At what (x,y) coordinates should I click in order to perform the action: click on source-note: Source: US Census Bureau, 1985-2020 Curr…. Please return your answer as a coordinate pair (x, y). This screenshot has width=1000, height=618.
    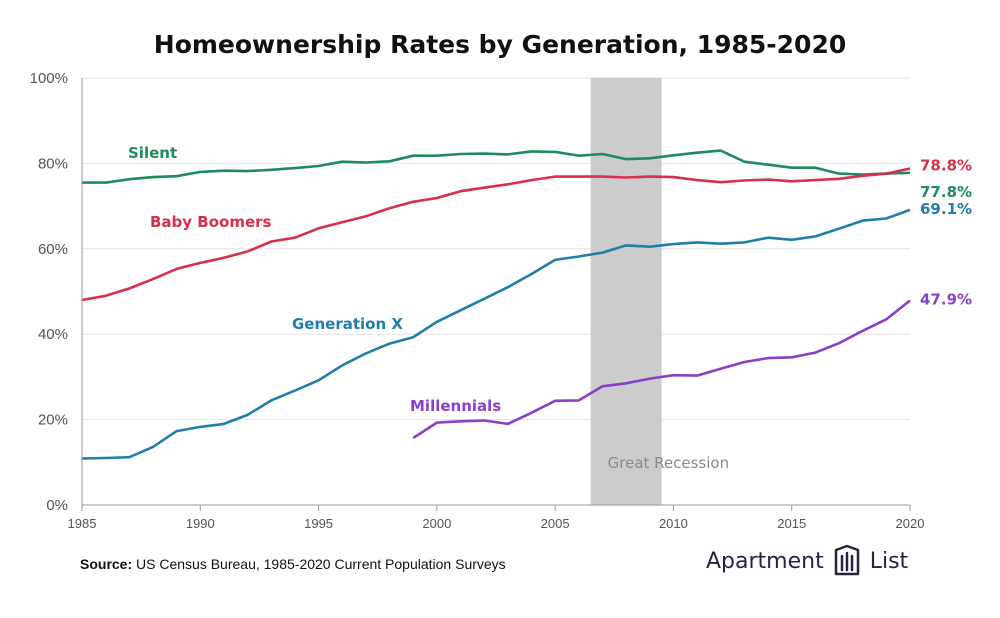
    Looking at the image, I should click on (293, 564).